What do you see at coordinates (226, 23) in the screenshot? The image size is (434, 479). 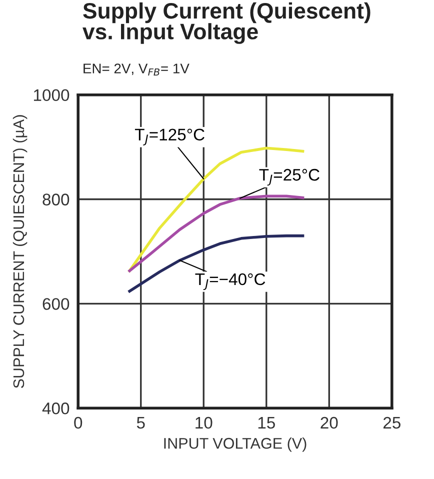 I see `chart-title: Supply Current (Quiescent) vs. Input Voltage` at bounding box center [226, 23].